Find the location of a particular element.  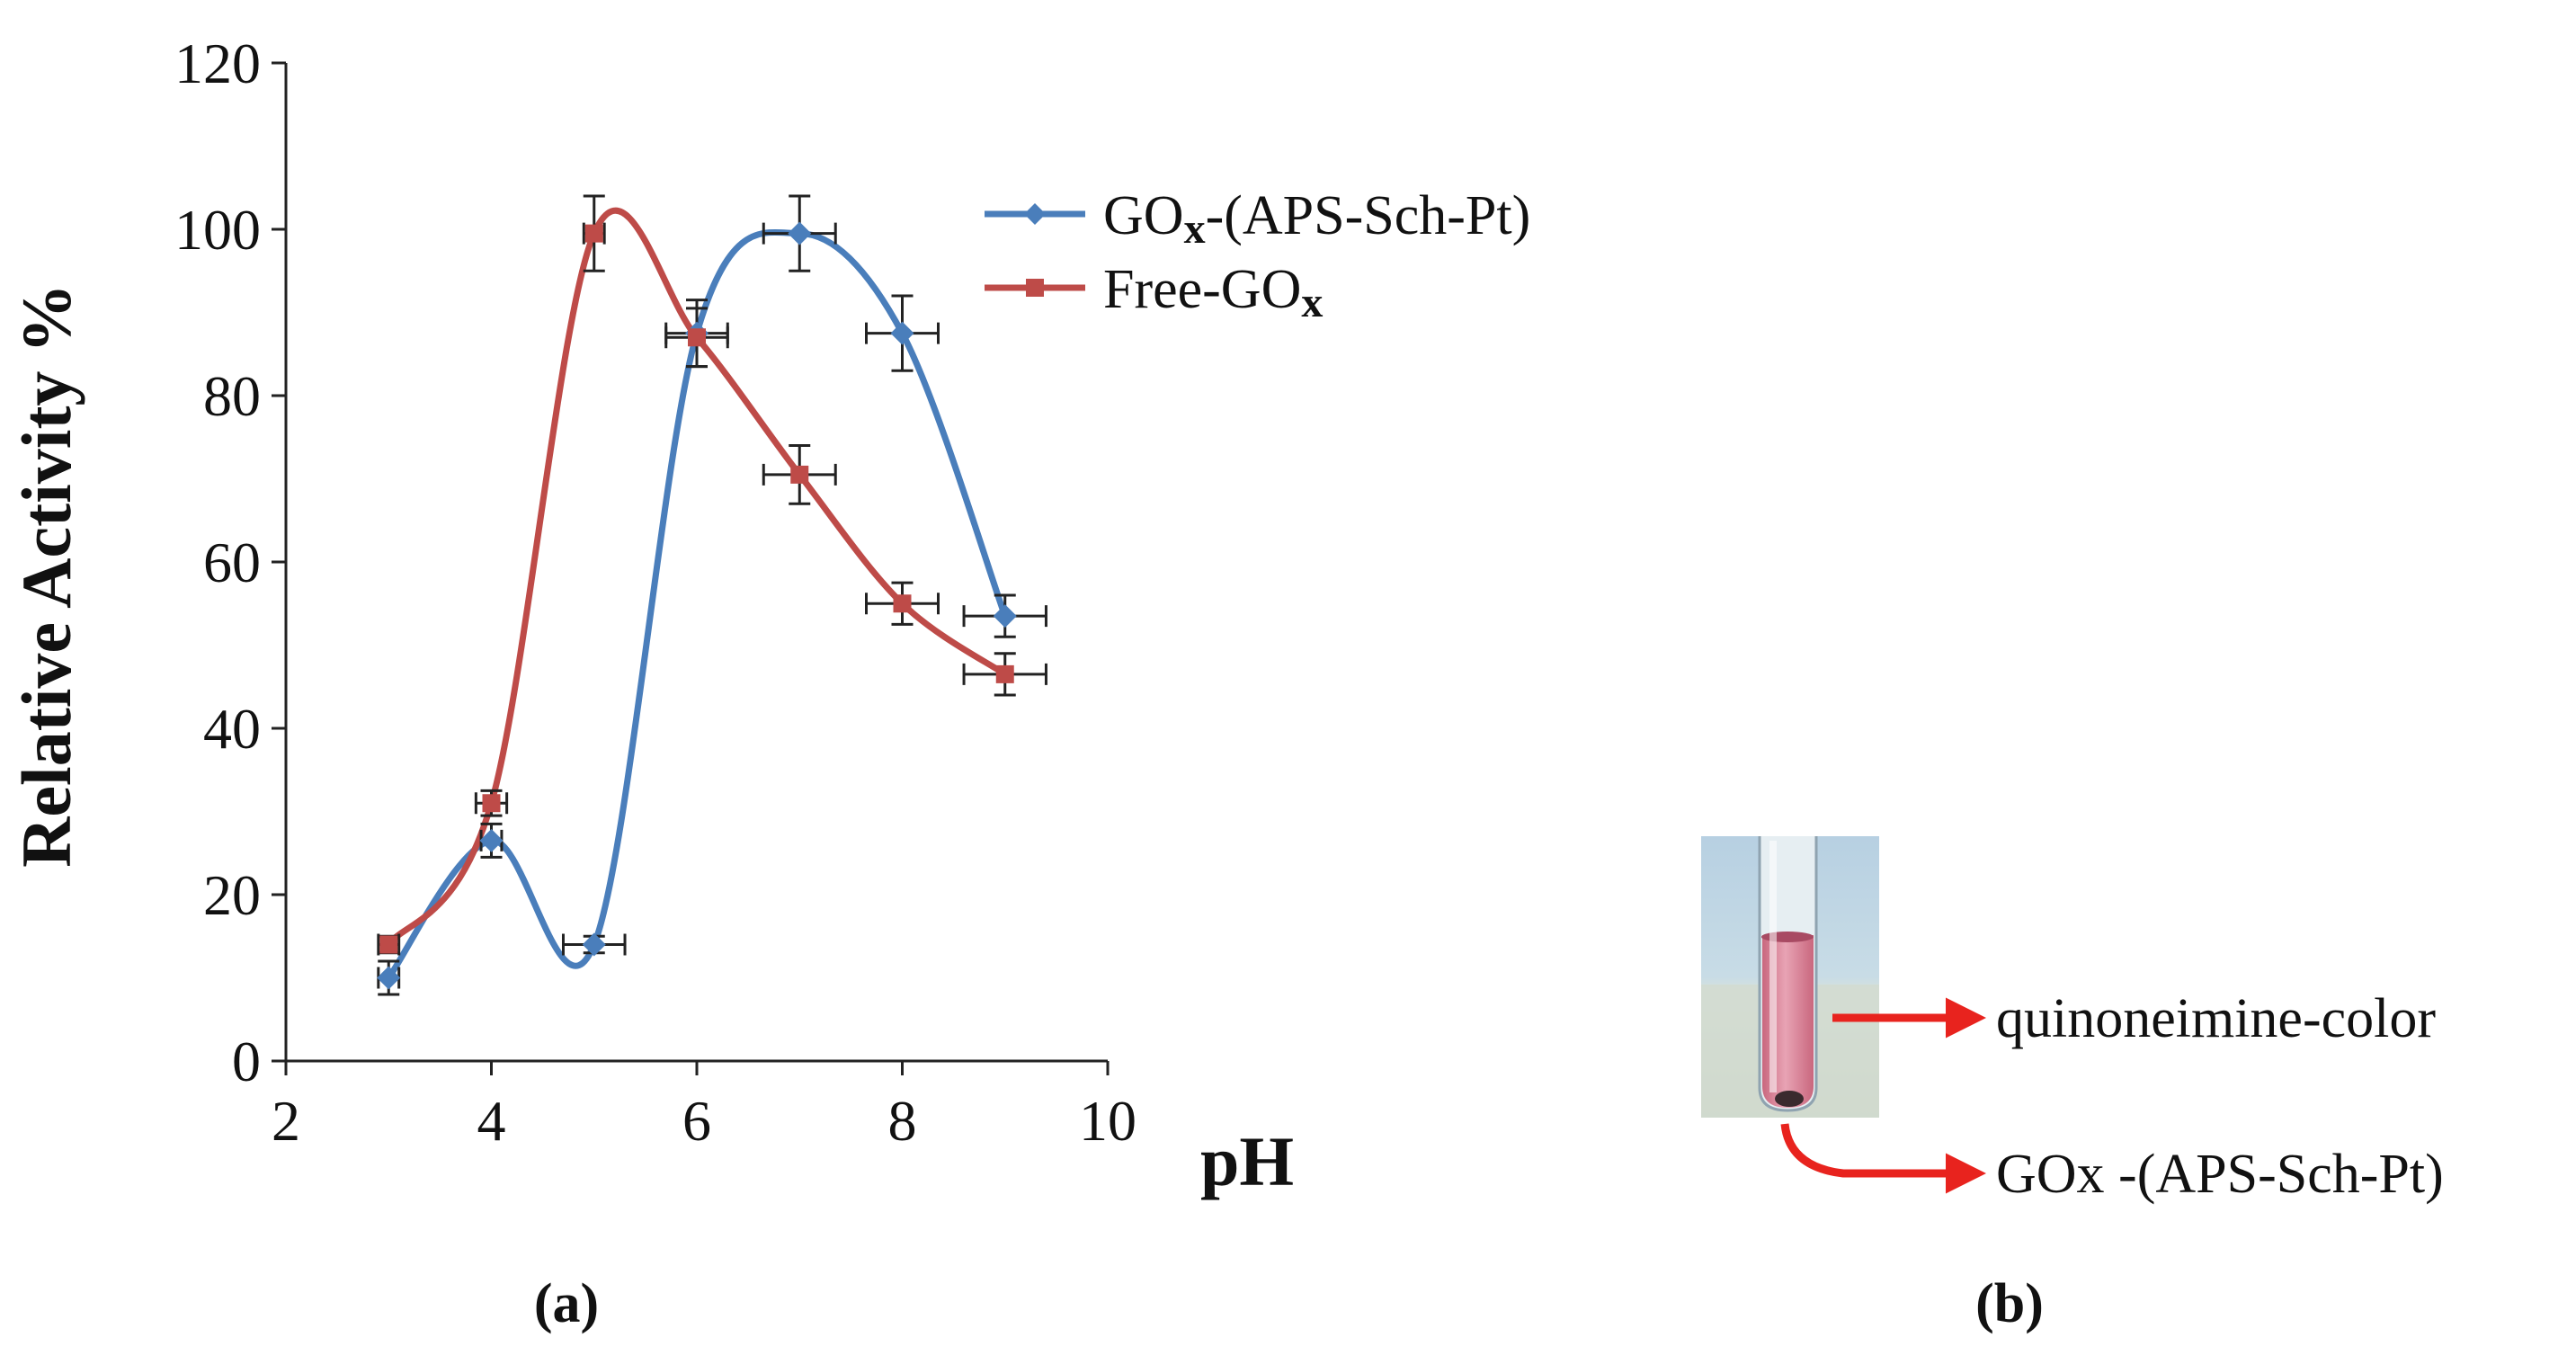

panel-label-a: (a) is located at coordinates (566, 1303).